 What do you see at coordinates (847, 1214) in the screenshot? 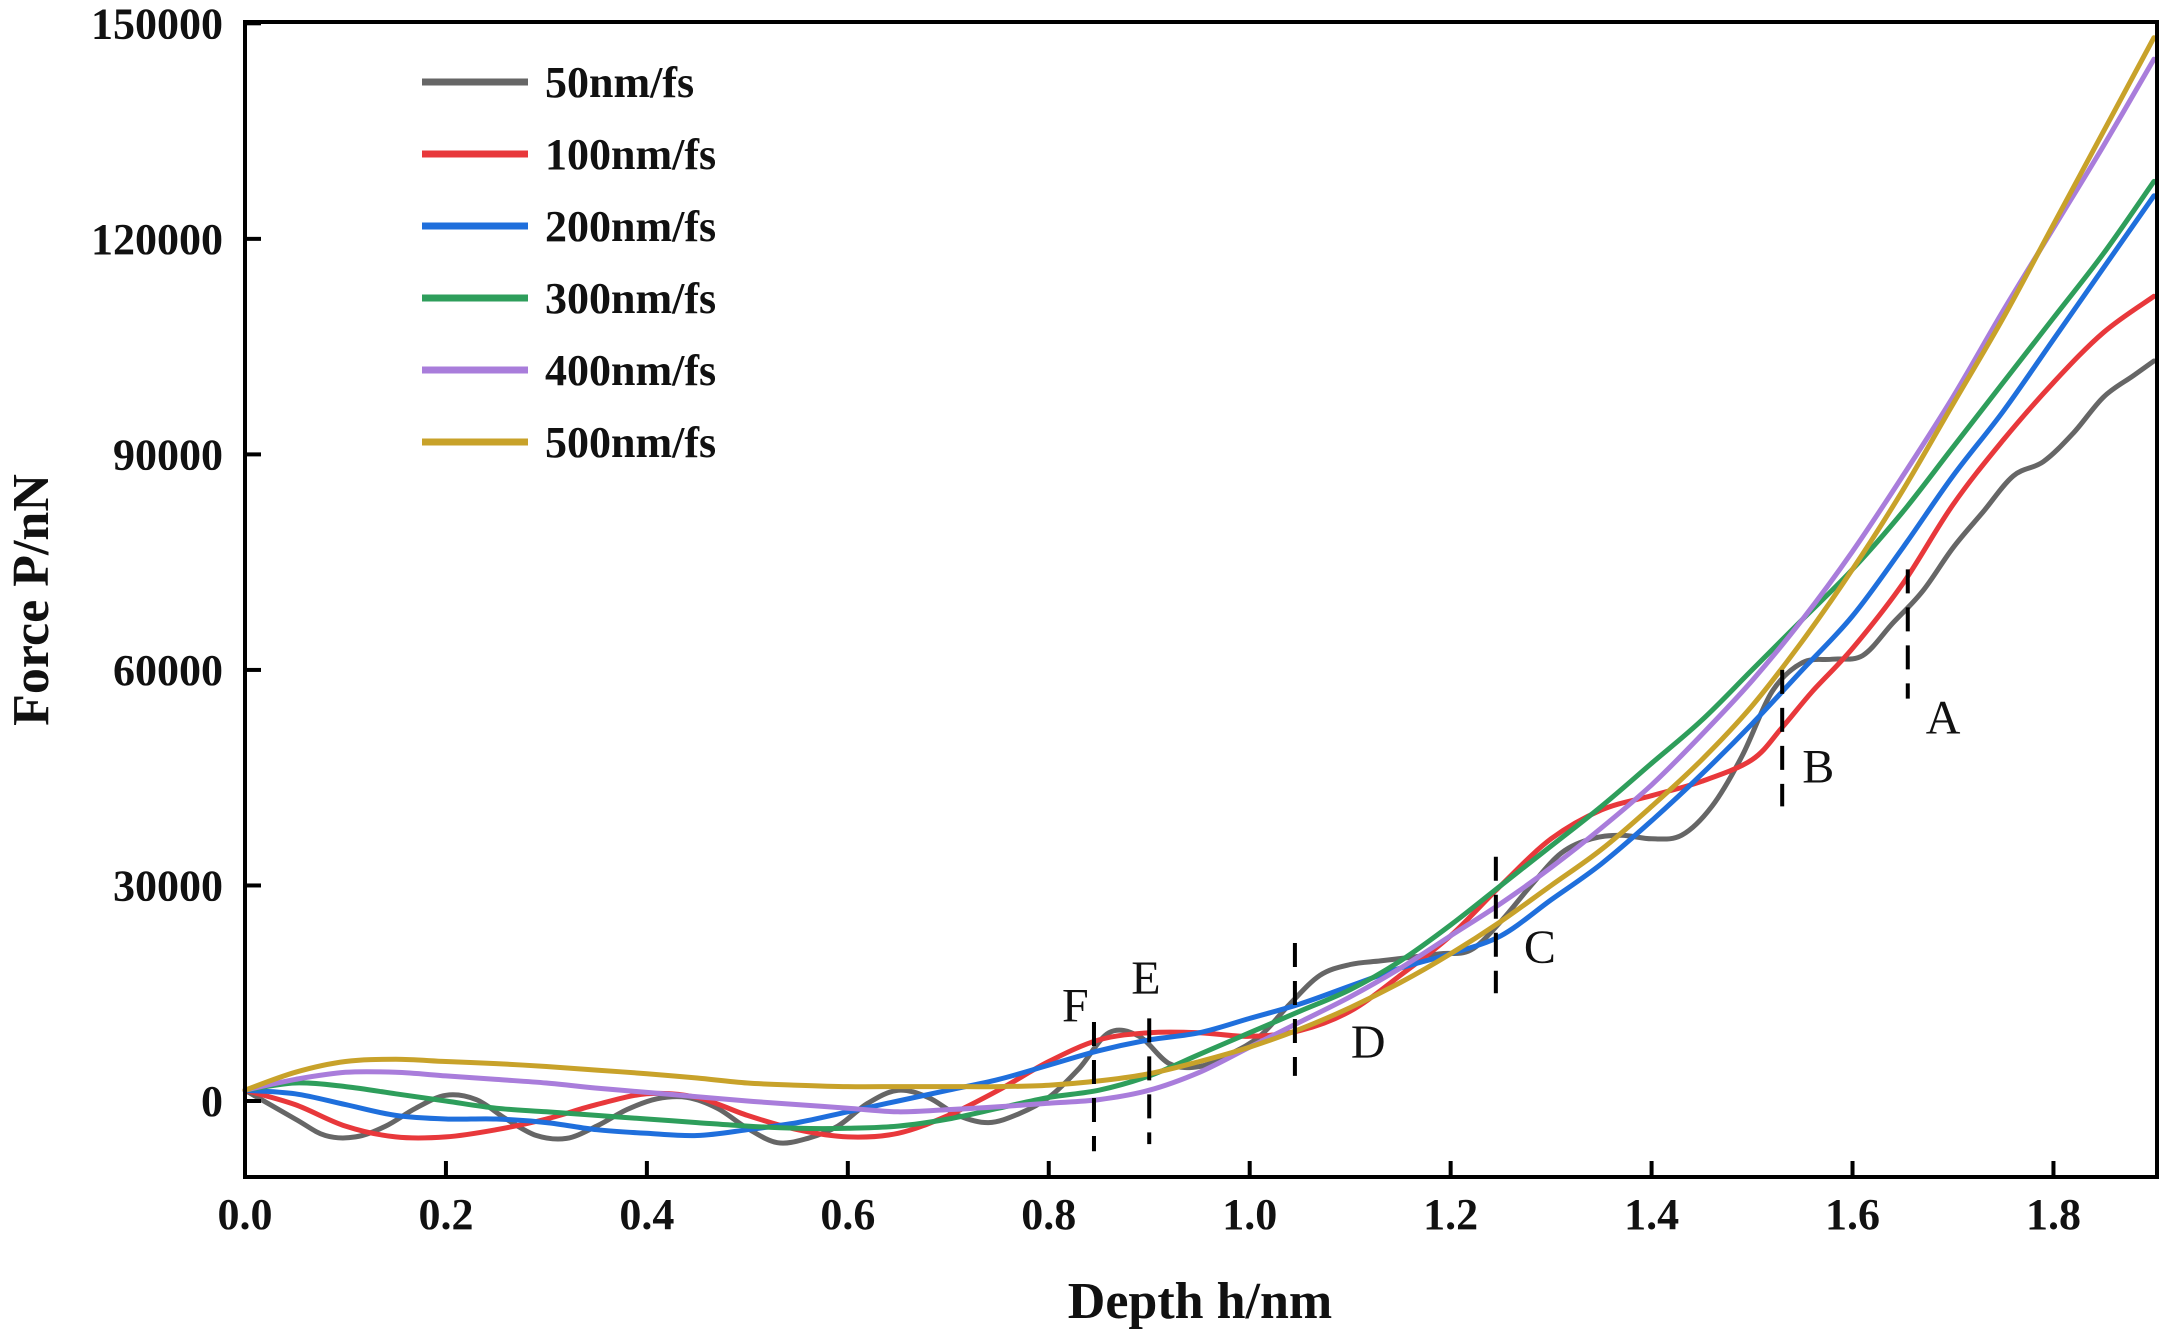
I see `x-tick-label: 0.6` at bounding box center [847, 1214].